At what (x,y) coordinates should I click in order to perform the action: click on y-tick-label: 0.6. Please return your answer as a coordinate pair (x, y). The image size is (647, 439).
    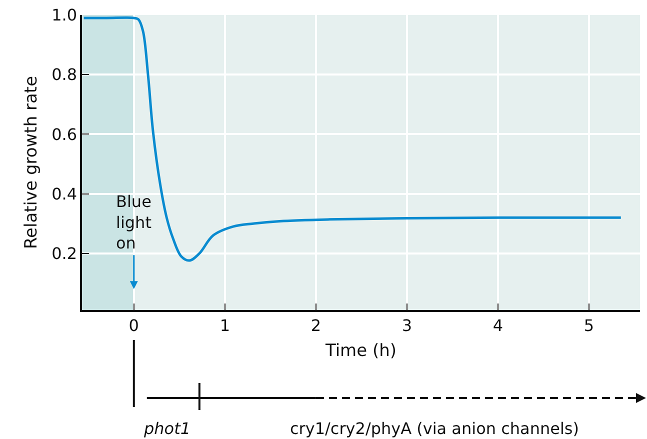
    Looking at the image, I should click on (65, 134).